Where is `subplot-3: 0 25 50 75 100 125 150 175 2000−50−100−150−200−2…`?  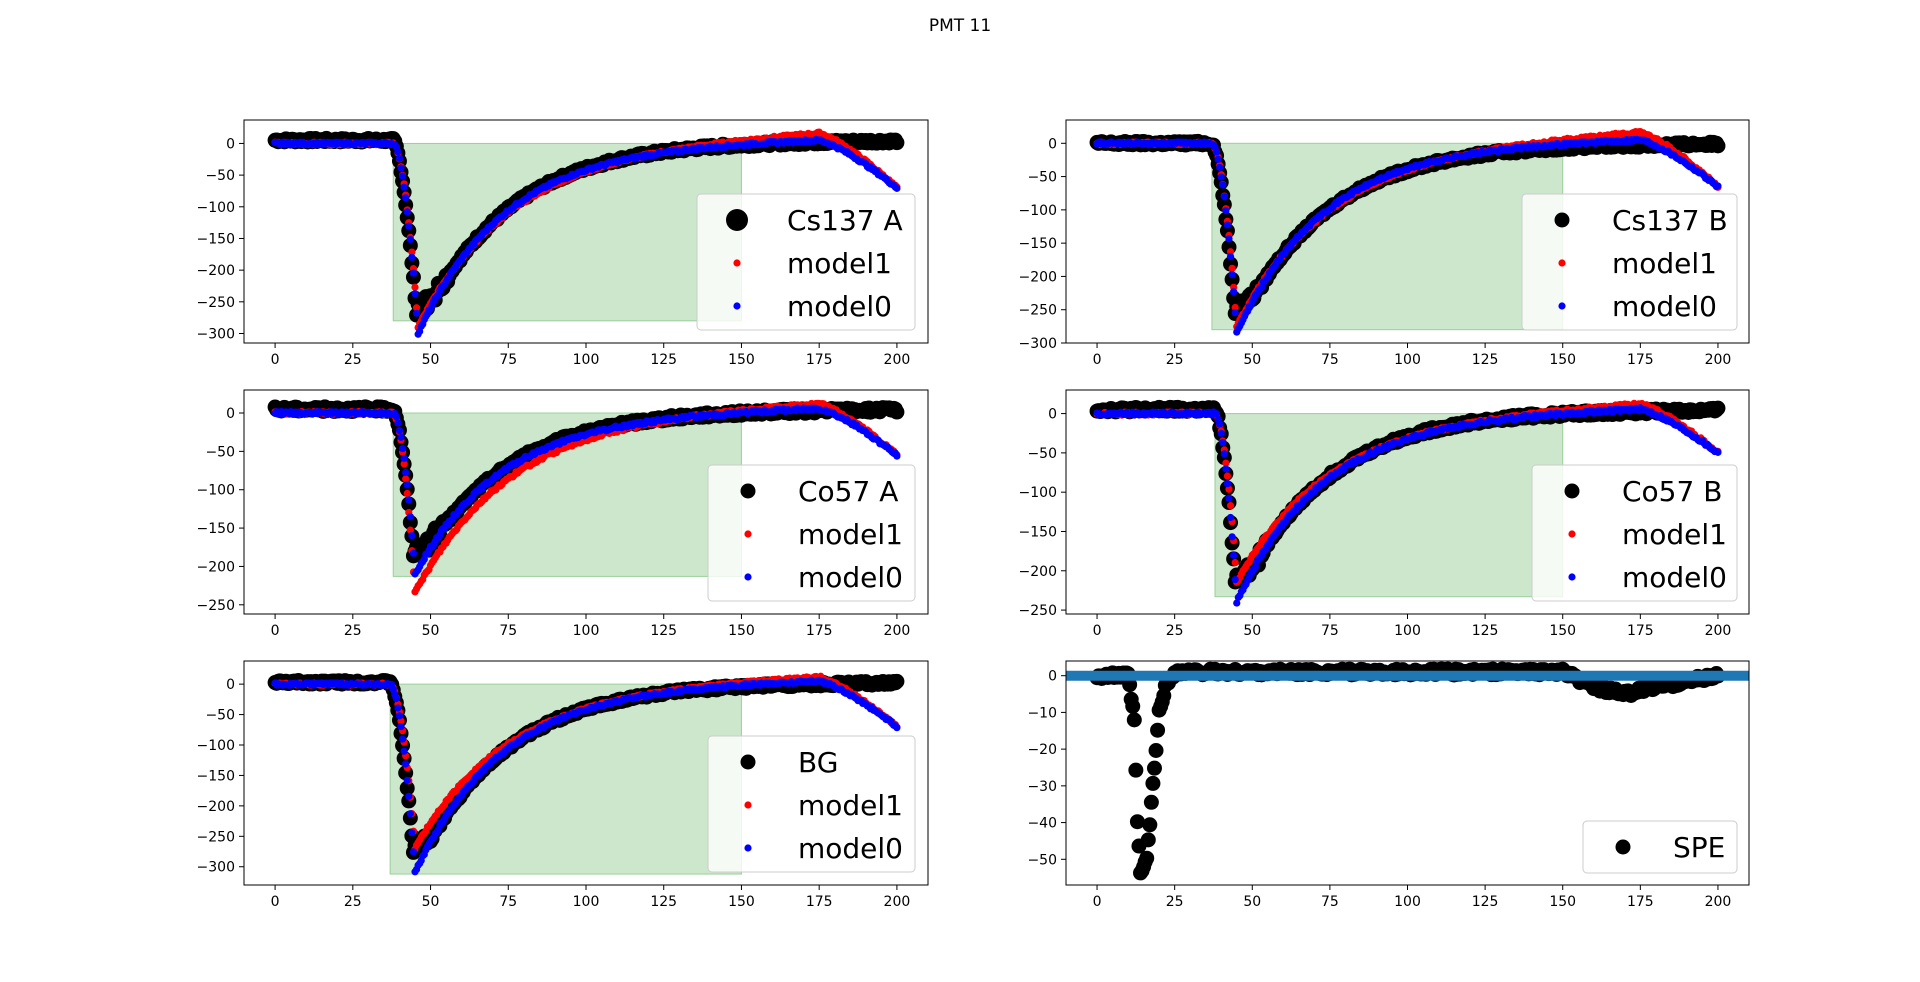
subplot-3: 0 25 50 75 100 125 150 175 2000−50−100−150−200−2… is located at coordinates (563, 514).